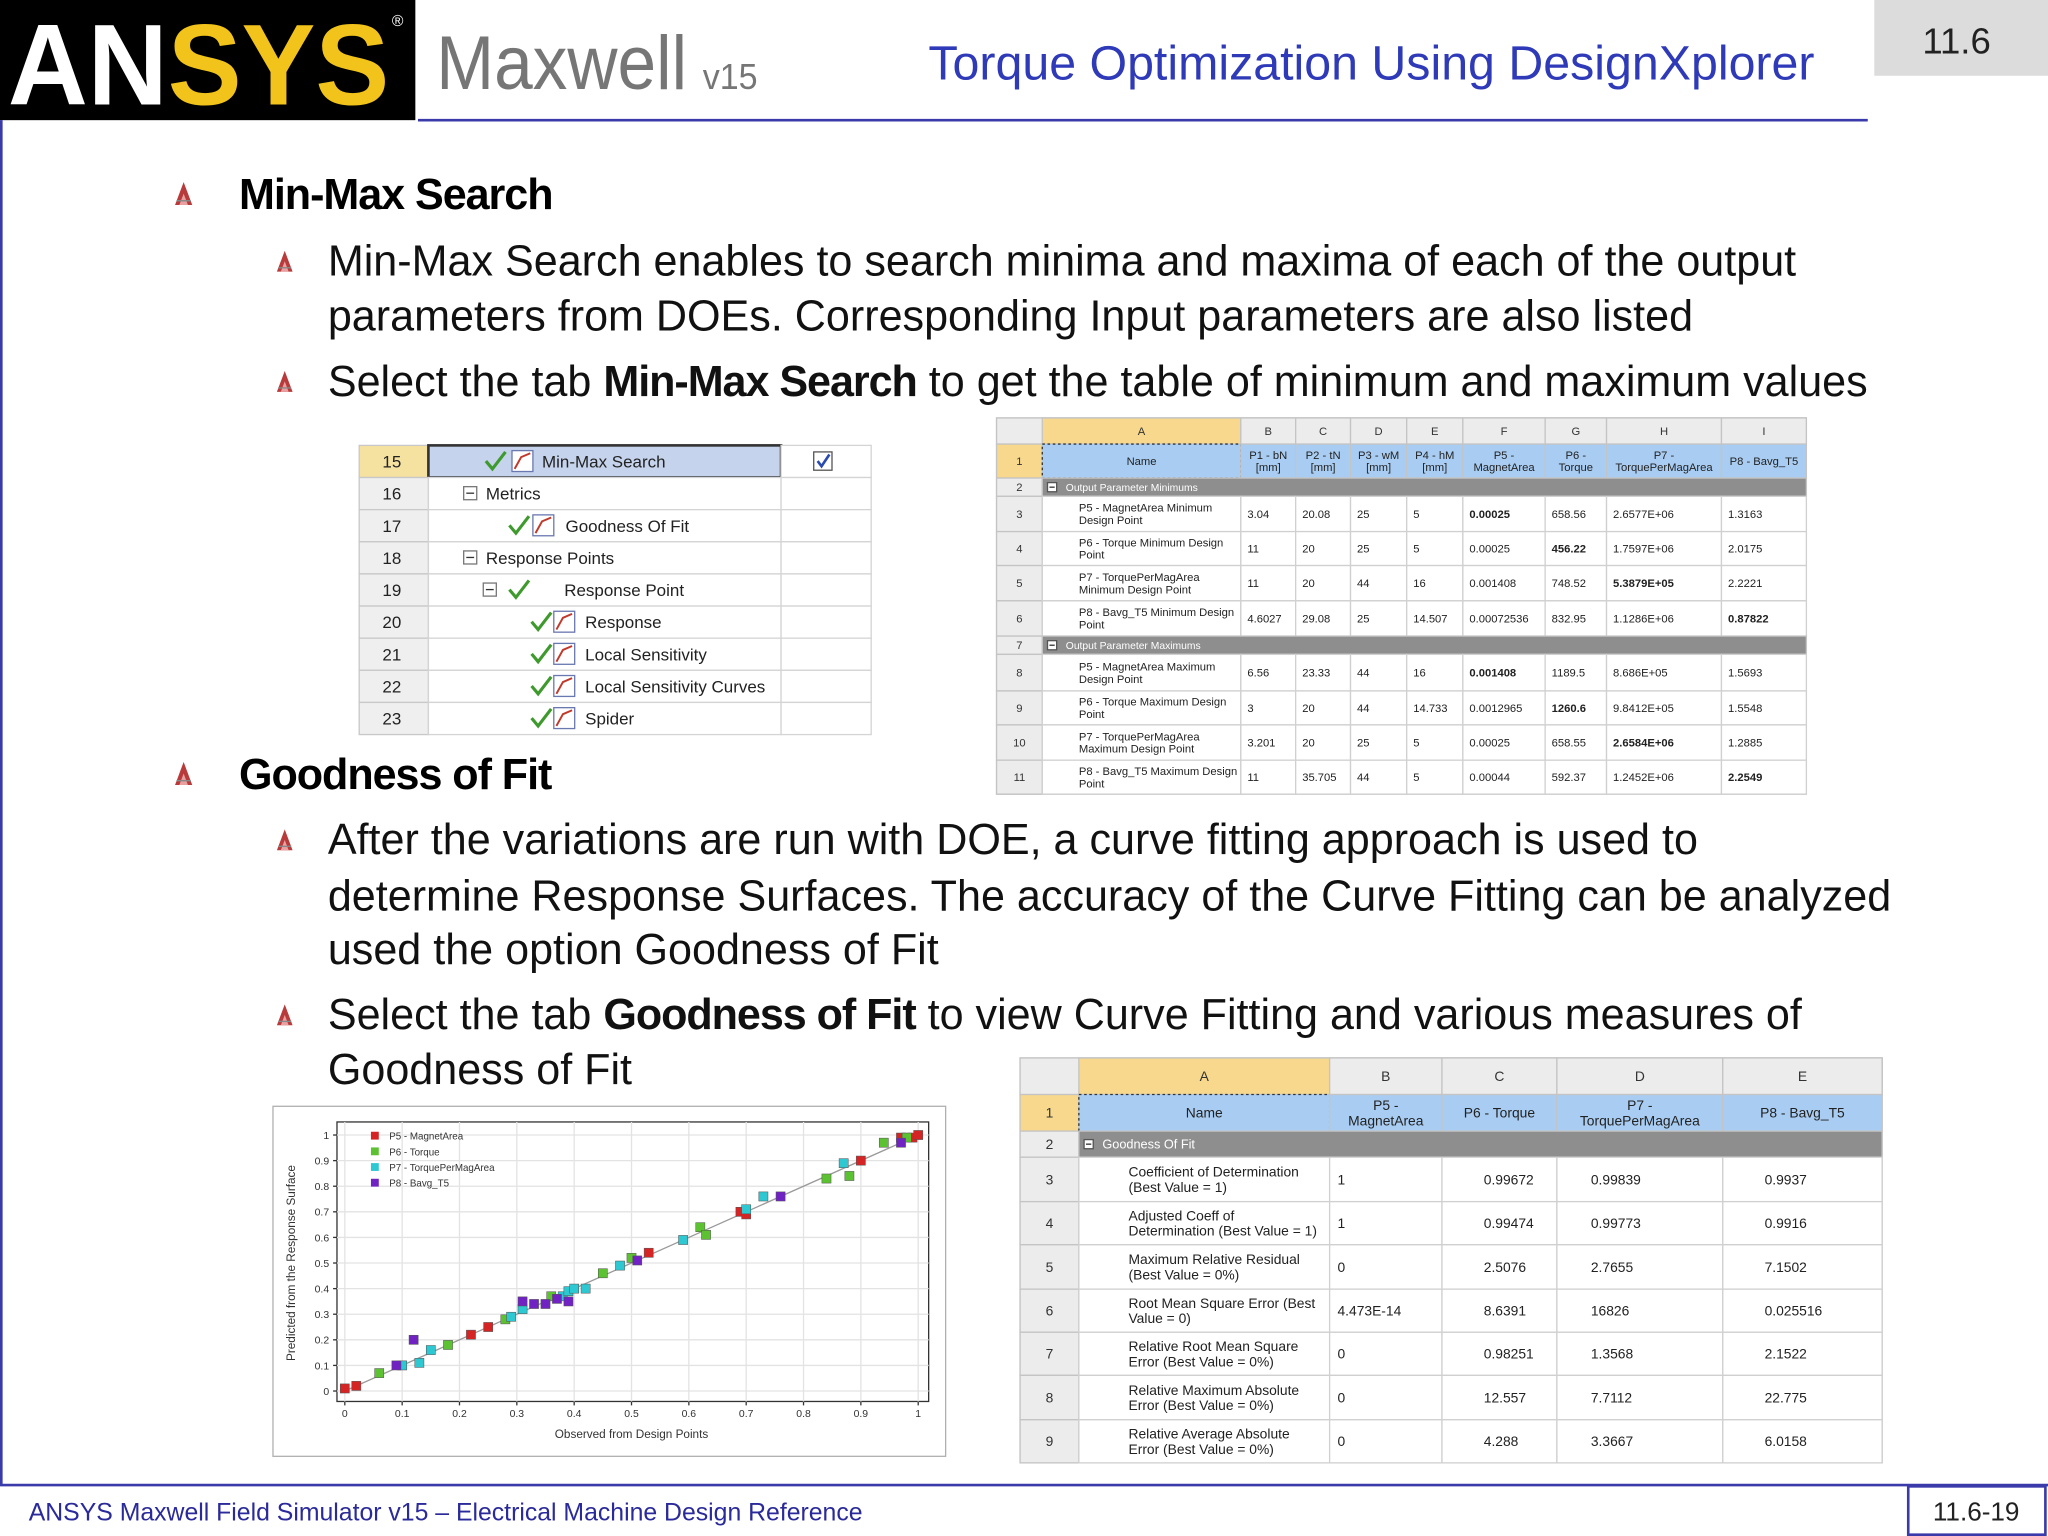  What do you see at coordinates (759, 382) in the screenshot?
I see `bullet-segment: Min-Max Search` at bounding box center [759, 382].